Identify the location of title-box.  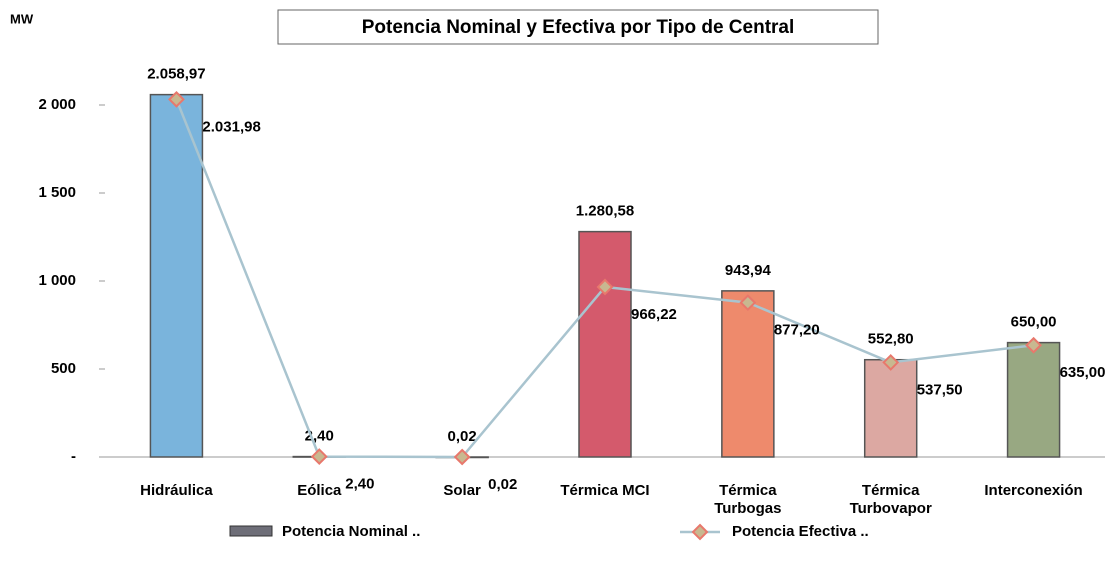
(578, 27).